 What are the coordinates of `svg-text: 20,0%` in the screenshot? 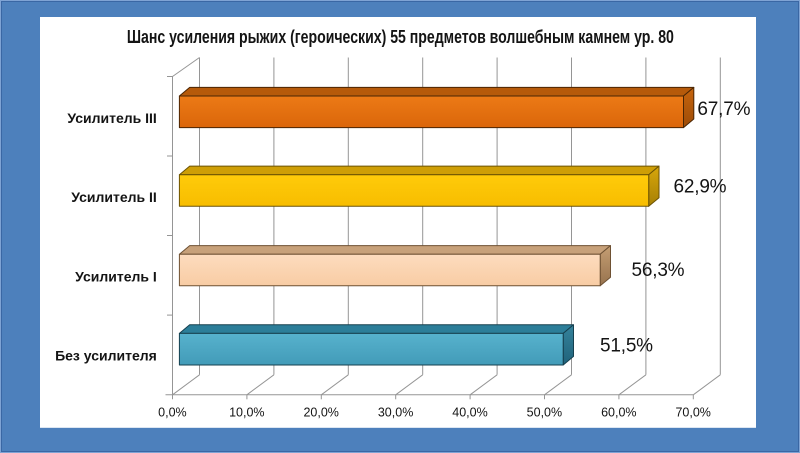 It's located at (320, 413).